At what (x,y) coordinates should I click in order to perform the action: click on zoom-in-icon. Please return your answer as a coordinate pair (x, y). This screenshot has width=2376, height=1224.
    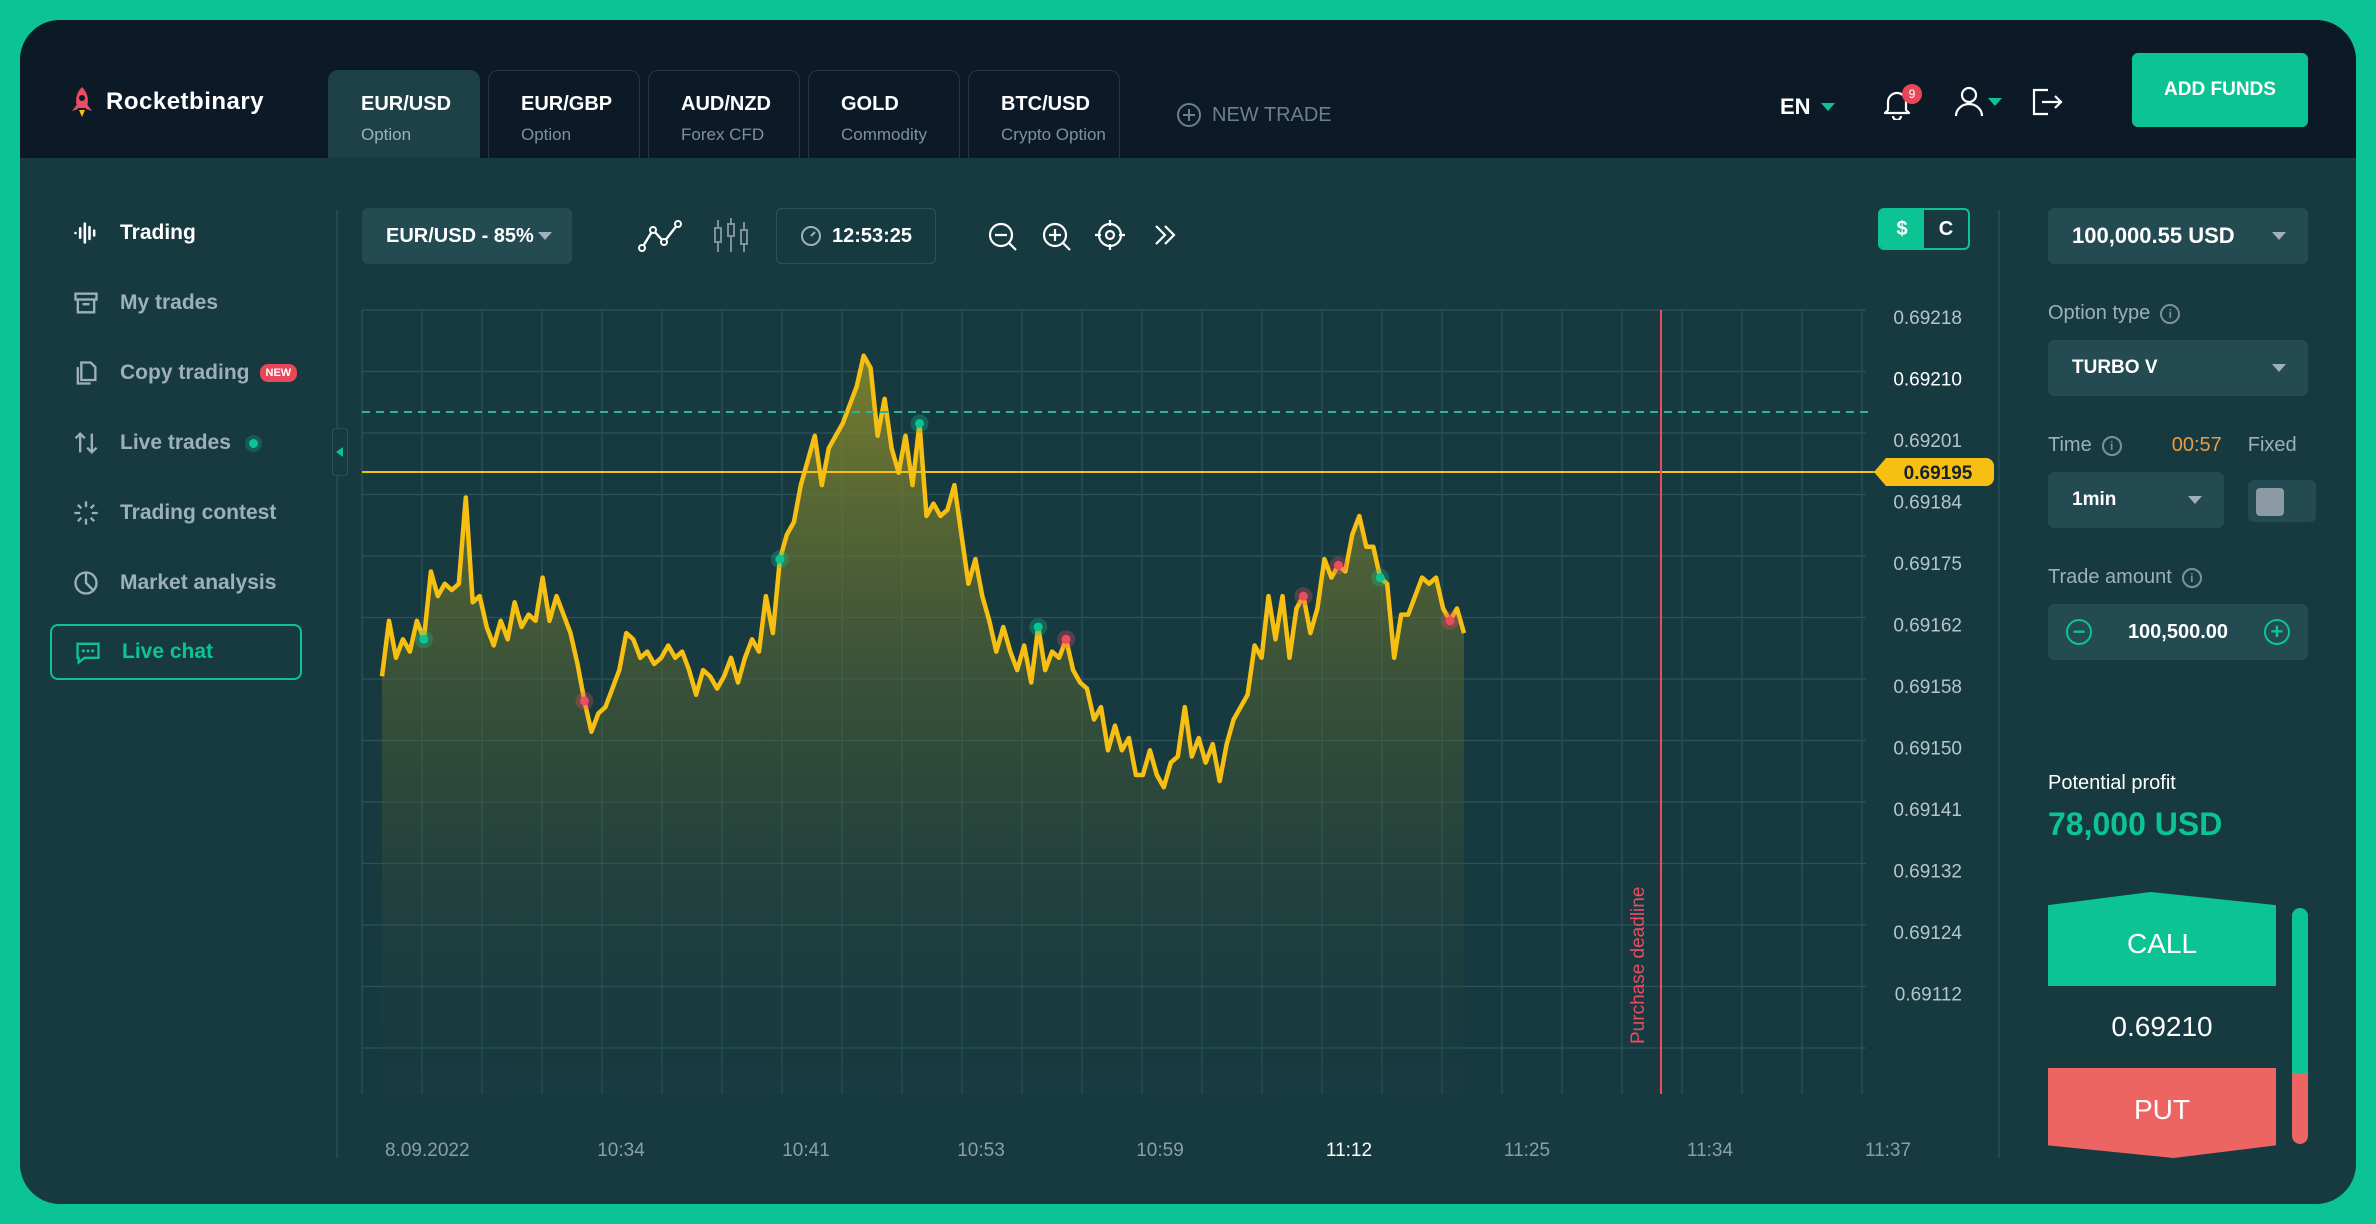
    Looking at the image, I should click on (1057, 235).